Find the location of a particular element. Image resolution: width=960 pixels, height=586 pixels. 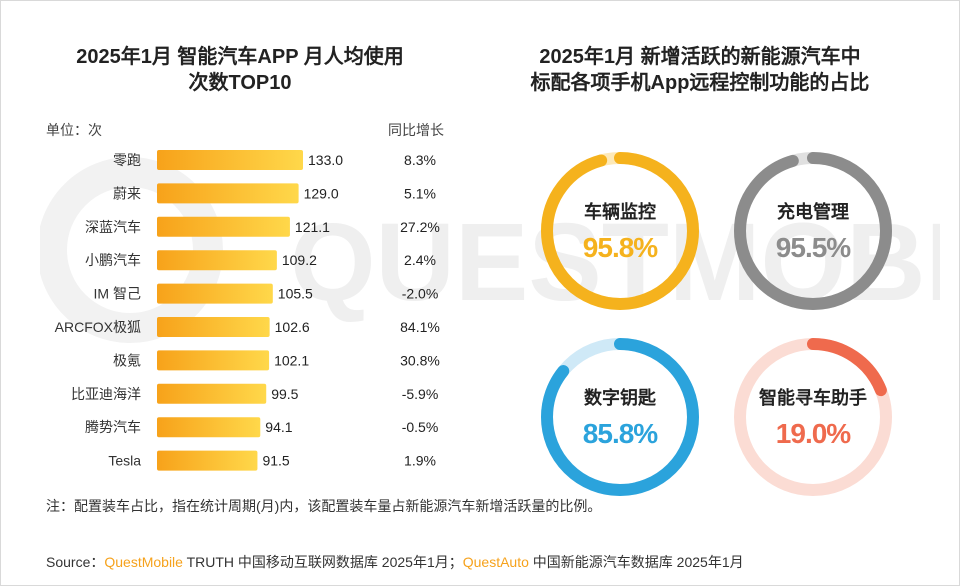

value-label: 99.5 is located at coordinates (284, 394).